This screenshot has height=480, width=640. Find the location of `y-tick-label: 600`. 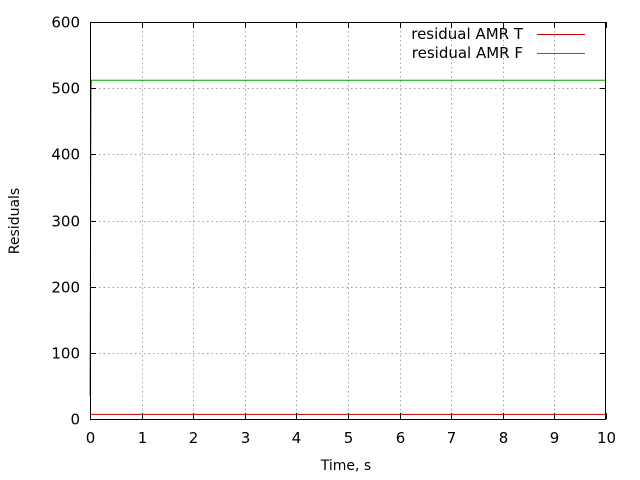

y-tick-label: 600 is located at coordinates (65, 23).